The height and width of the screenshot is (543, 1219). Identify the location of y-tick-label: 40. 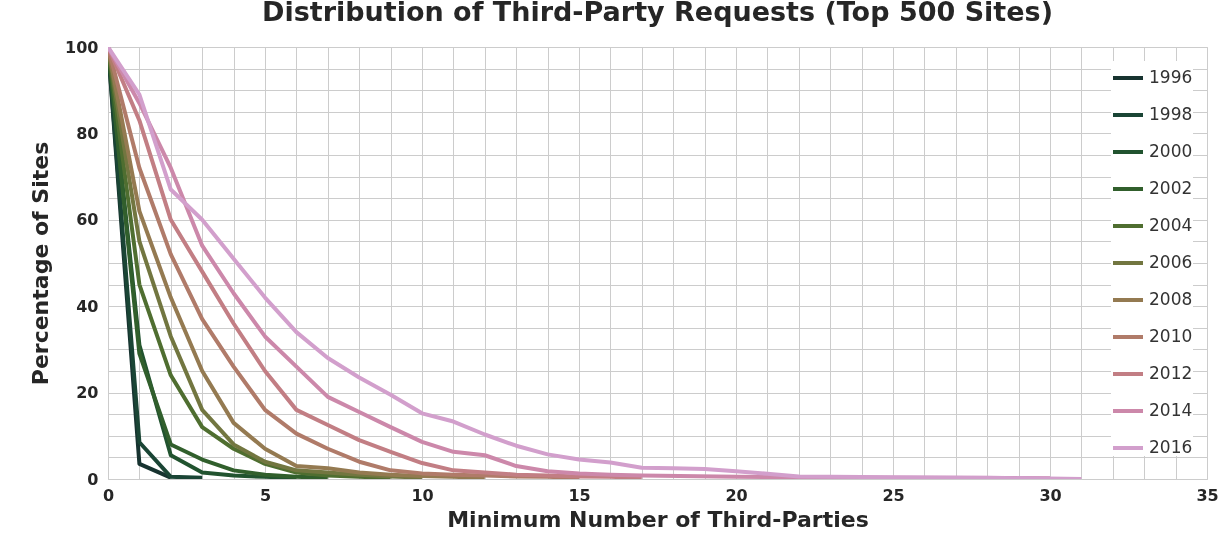
(87, 306).